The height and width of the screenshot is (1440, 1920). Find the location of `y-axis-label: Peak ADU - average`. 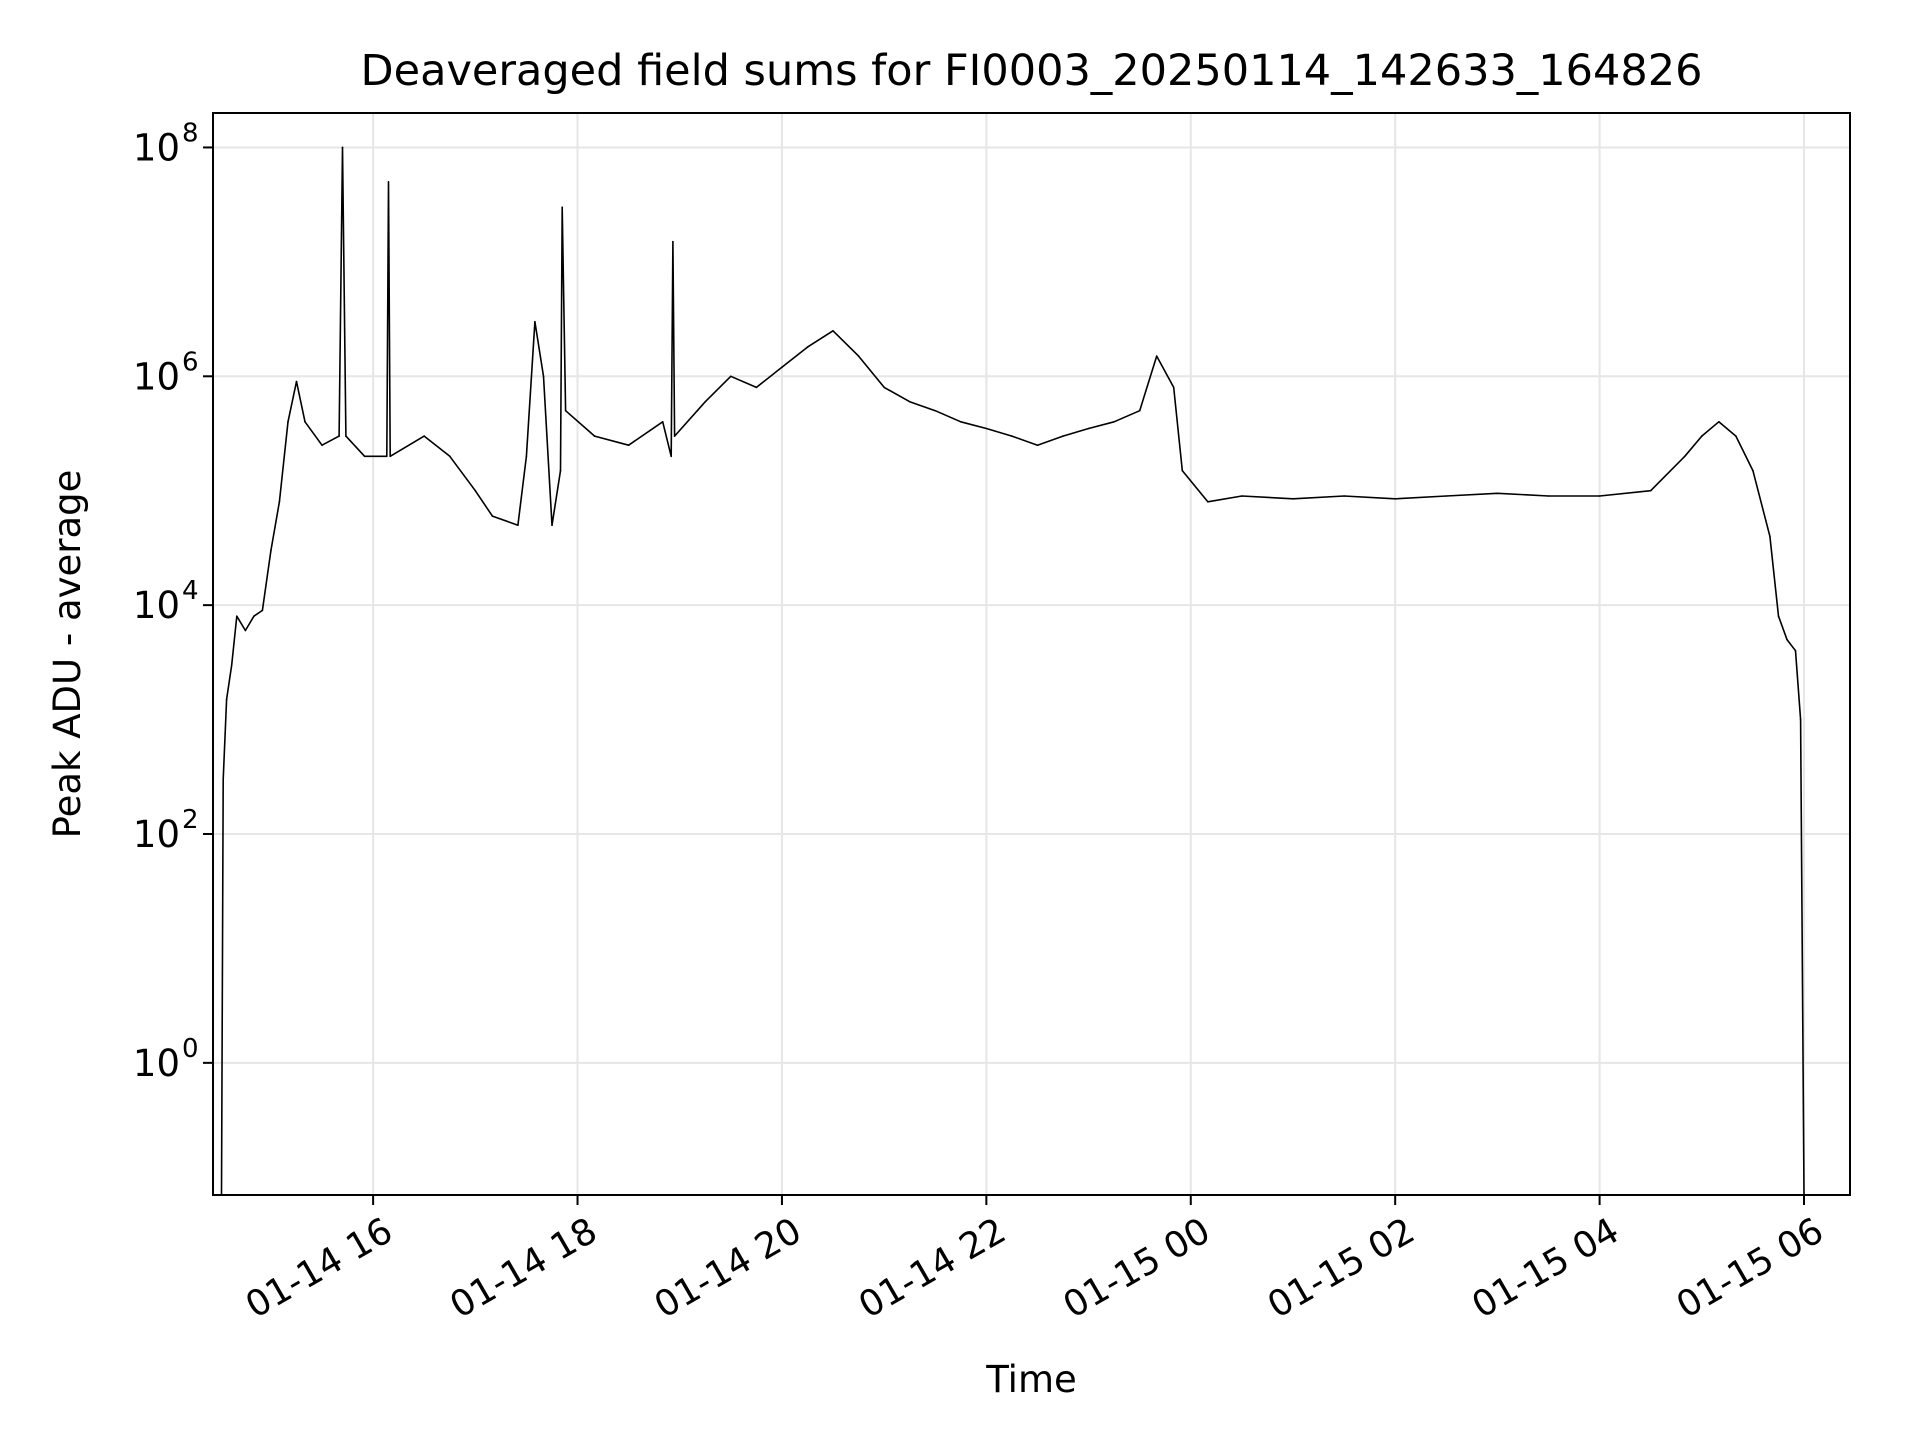

y-axis-label: Peak ADU - average is located at coordinates (67, 654).